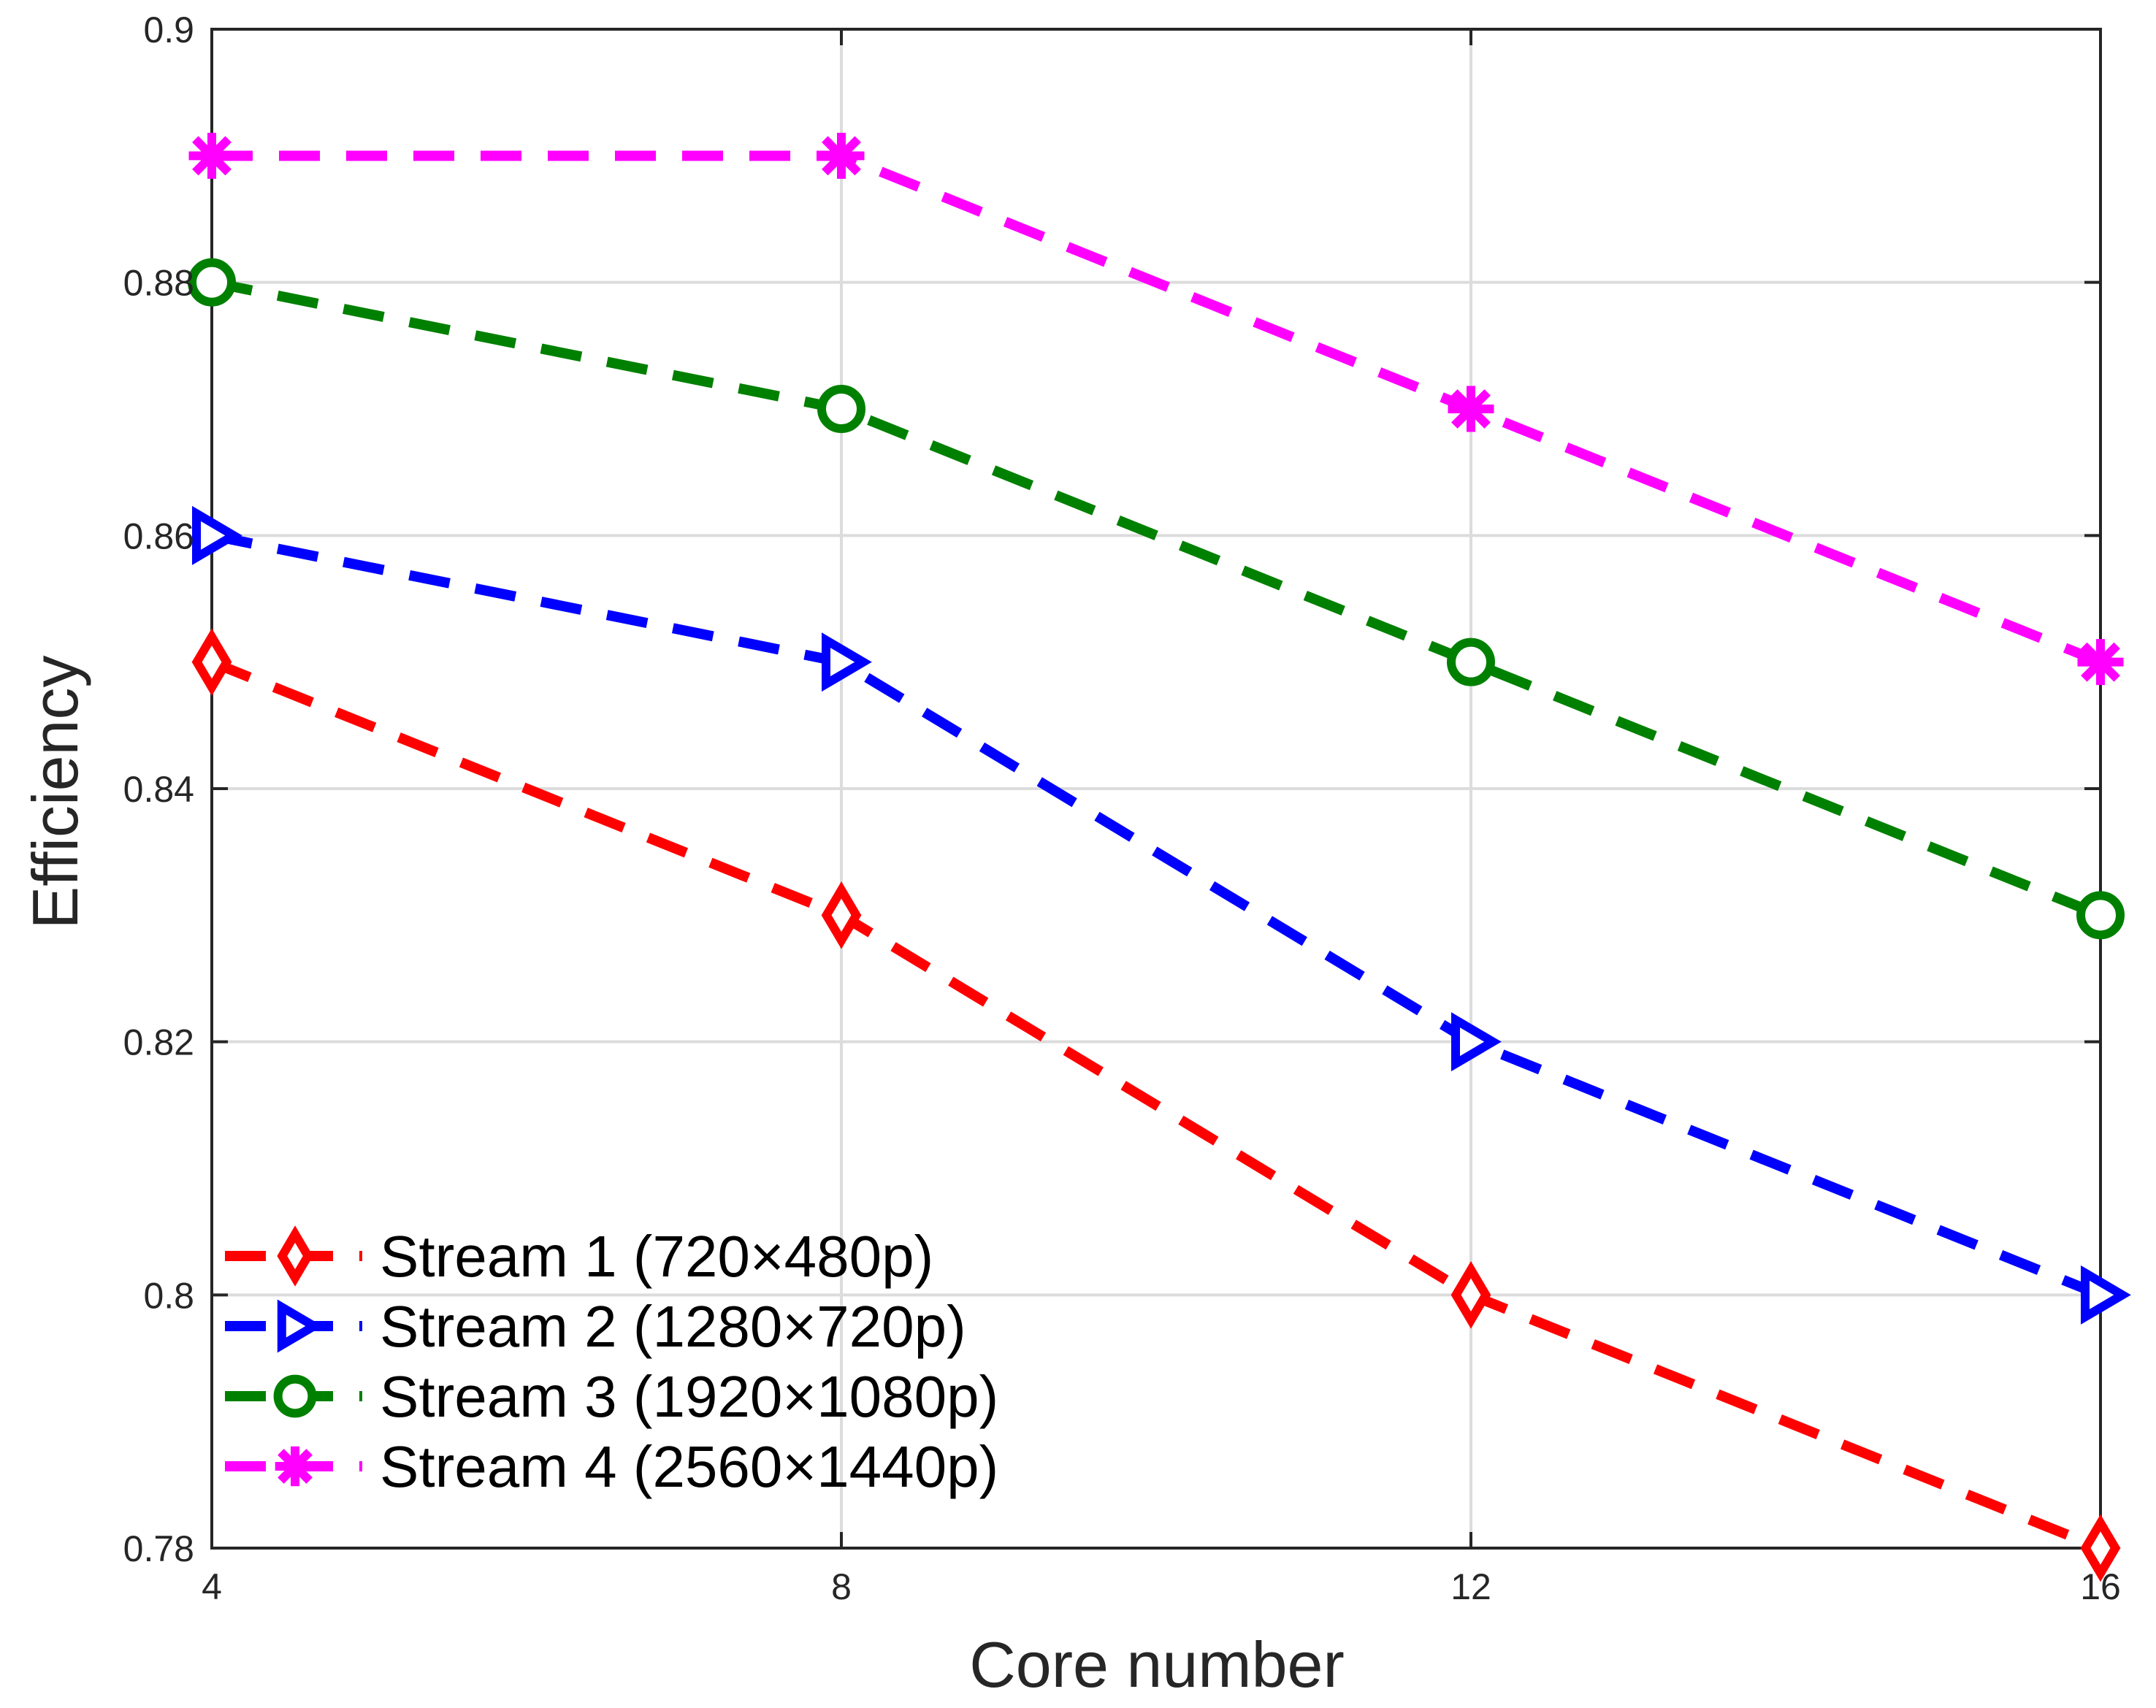  I want to click on legend-entry: Stream 3 (1920×1080p), so click(612, 1396).